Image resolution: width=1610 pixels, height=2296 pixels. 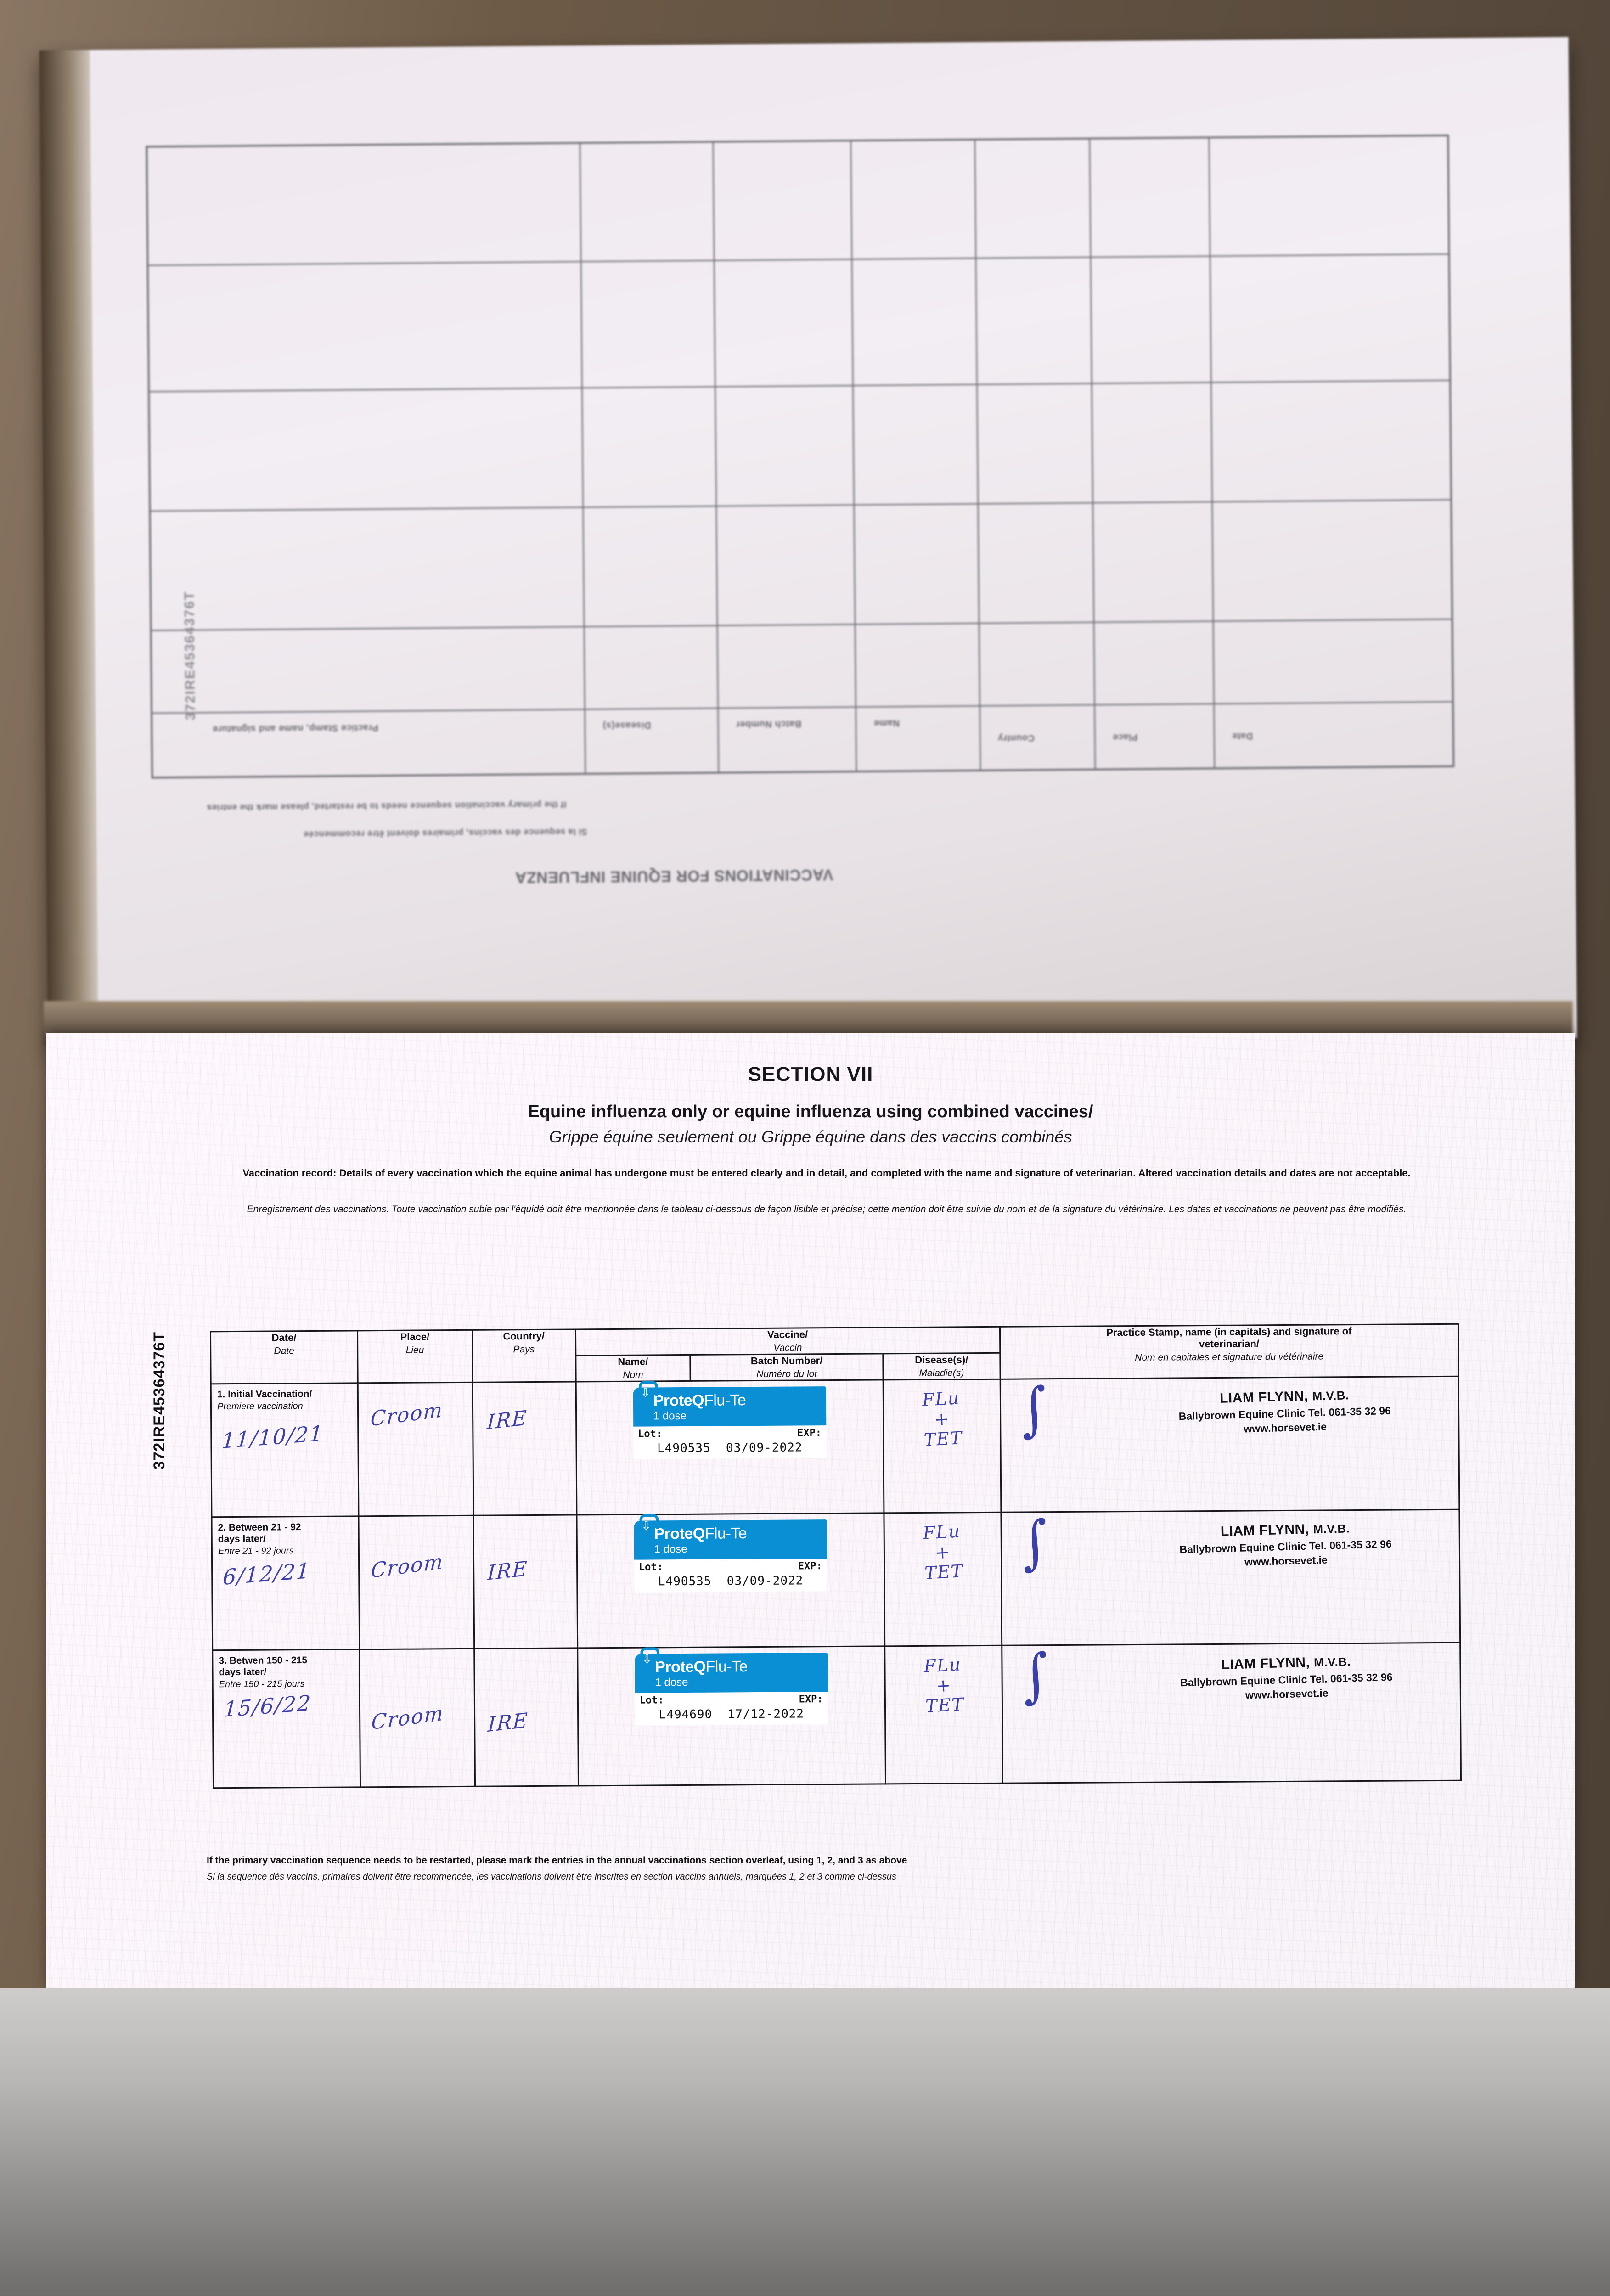 I want to click on header-place: Place/ Lieu, so click(x=415, y=1356).